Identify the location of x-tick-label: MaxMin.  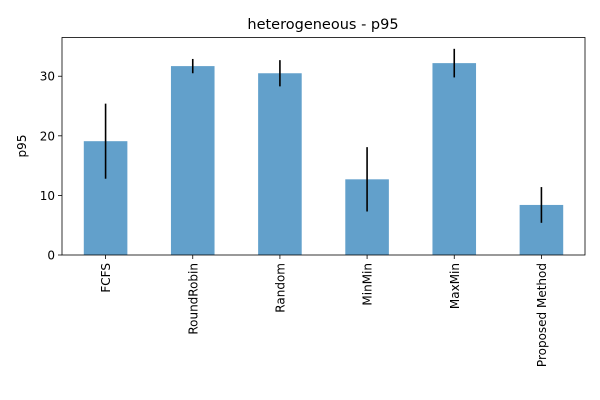
(455, 286).